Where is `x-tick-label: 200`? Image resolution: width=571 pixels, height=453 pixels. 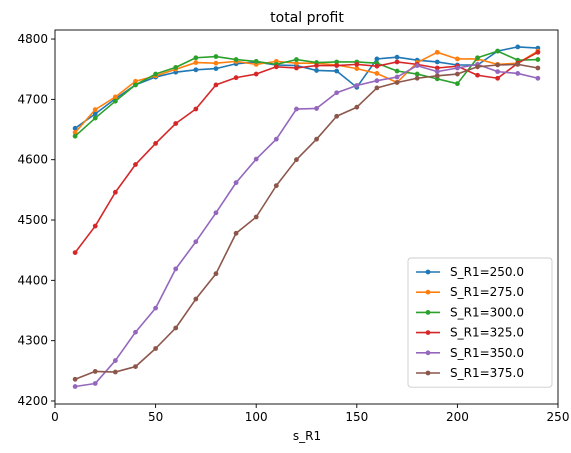
x-tick-label: 200 is located at coordinates (457, 417).